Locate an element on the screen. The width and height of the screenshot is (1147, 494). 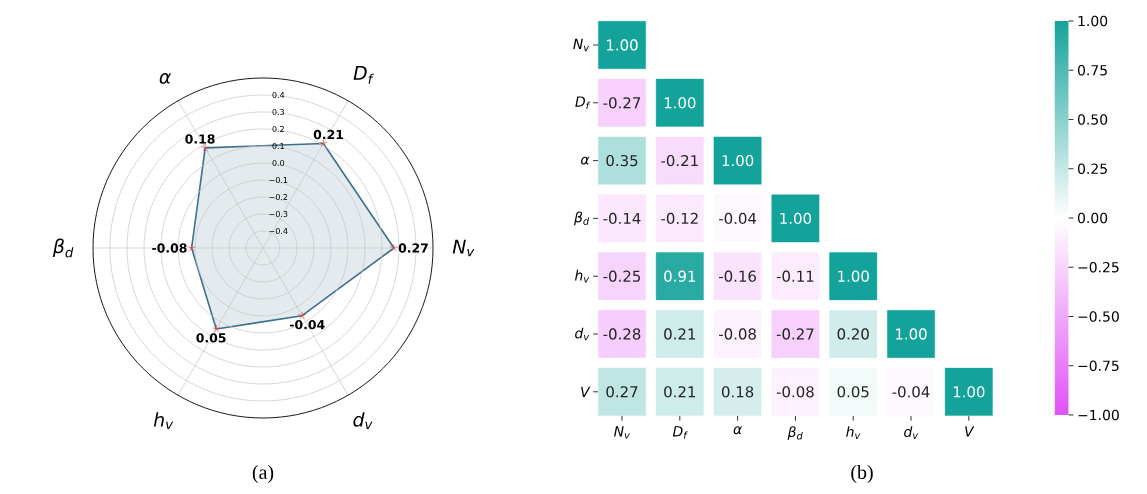
color-bar-label: −0.25 is located at coordinates (1098, 267).